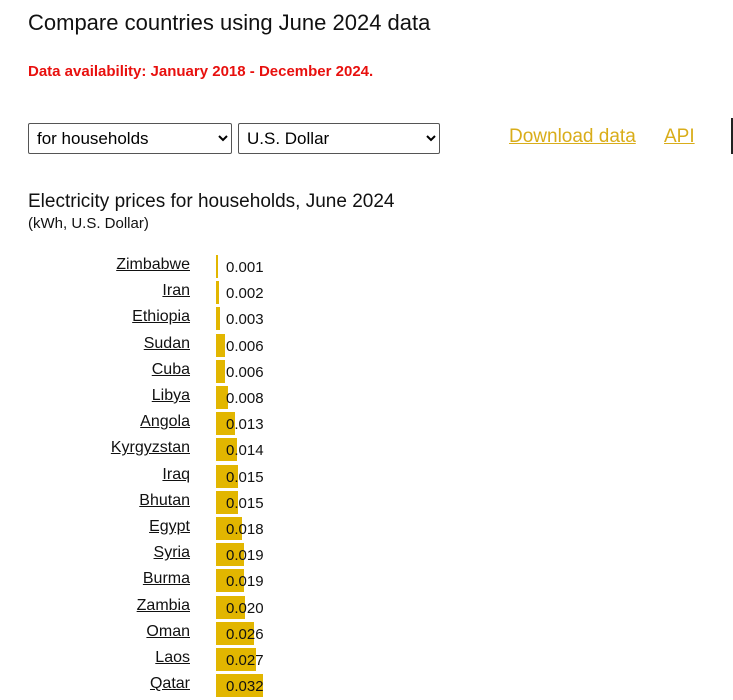 The height and width of the screenshot is (700, 733). What do you see at coordinates (166, 343) in the screenshot?
I see `country-link: Sudan` at bounding box center [166, 343].